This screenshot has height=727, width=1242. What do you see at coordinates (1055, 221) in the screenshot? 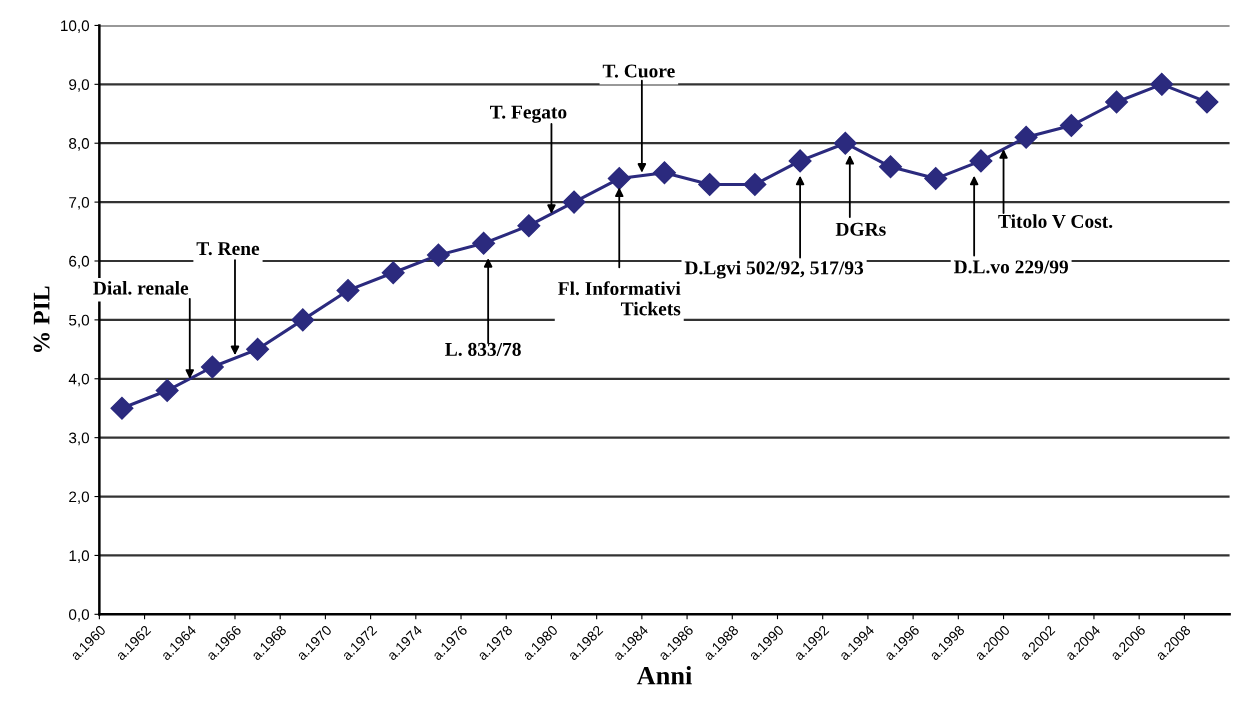
I see `annotation: Titolo V Cost.` at bounding box center [1055, 221].